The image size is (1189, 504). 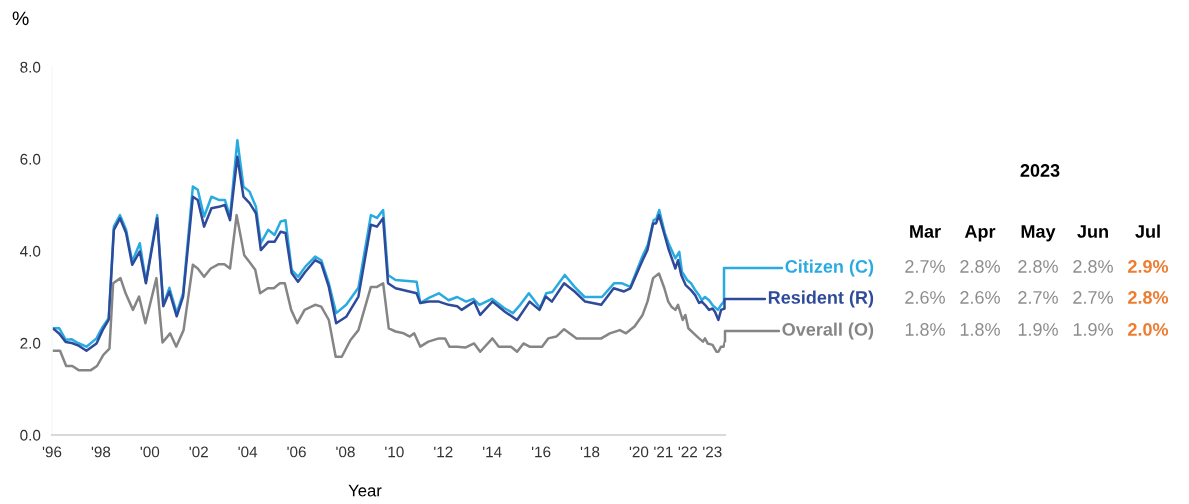 What do you see at coordinates (443, 452) in the screenshot?
I see `x-tick-label: '12` at bounding box center [443, 452].